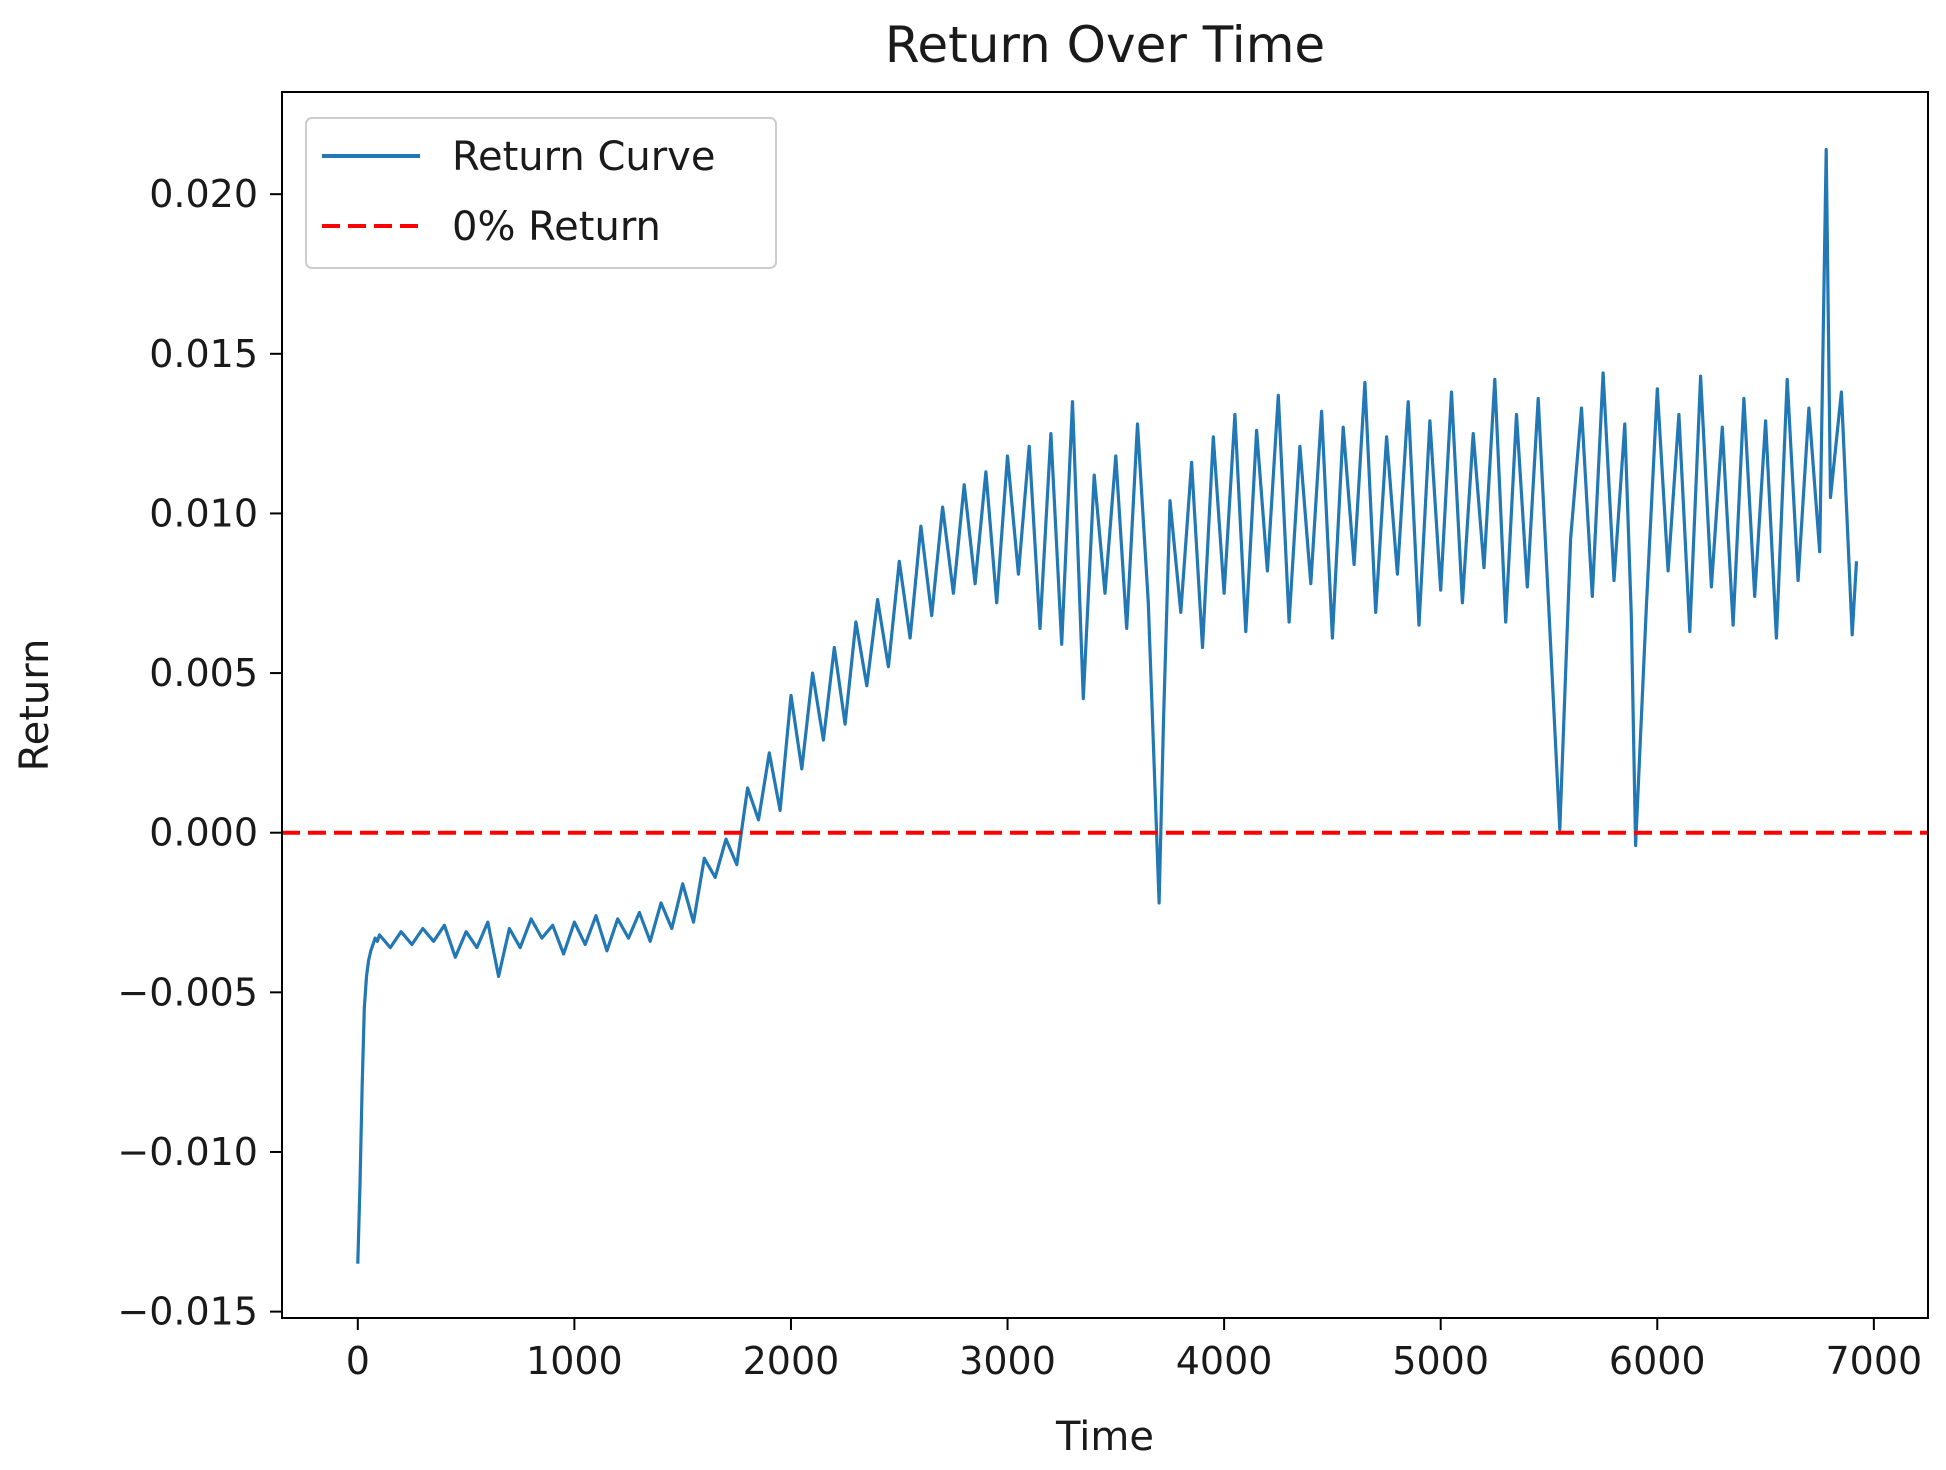 The image size is (1946, 1470). Describe the element at coordinates (187, 1312) in the screenshot. I see `y-tick-label: −0.015` at that location.